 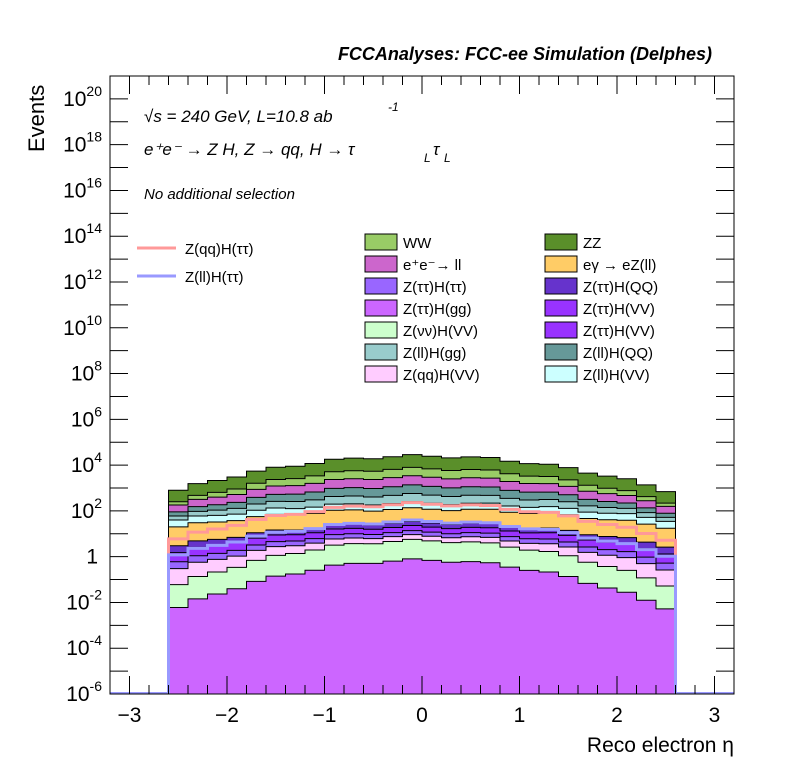 I want to click on legend-label: e⁺e⁻→ ll, so click(x=432, y=265).